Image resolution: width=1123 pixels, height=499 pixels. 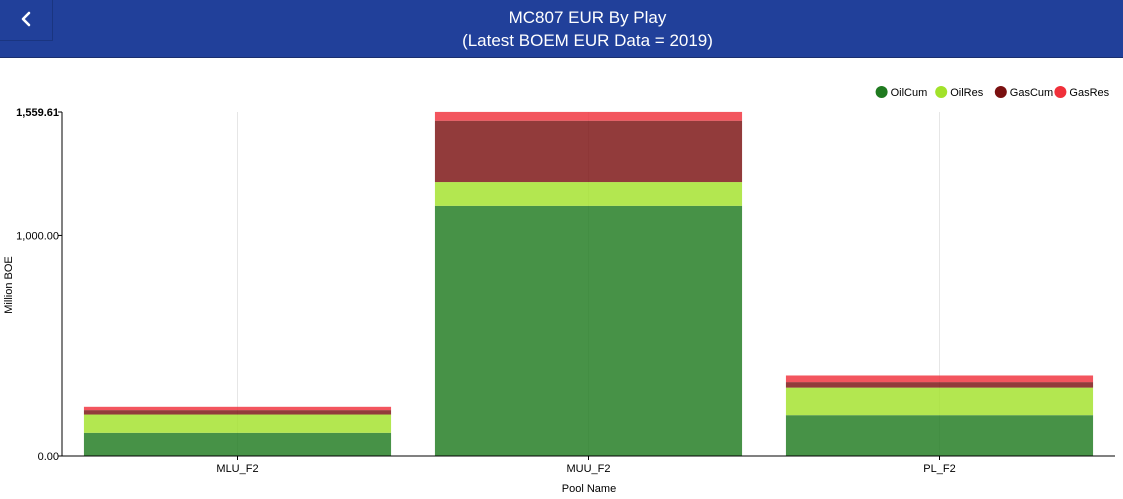 What do you see at coordinates (37, 236) in the screenshot?
I see `y-tick-label: 1,000.00` at bounding box center [37, 236].